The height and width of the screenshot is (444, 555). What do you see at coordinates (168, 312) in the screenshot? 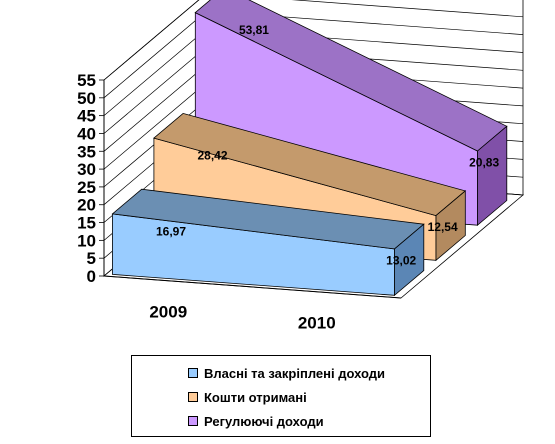
I see `x-category-label: 2009` at bounding box center [168, 312].